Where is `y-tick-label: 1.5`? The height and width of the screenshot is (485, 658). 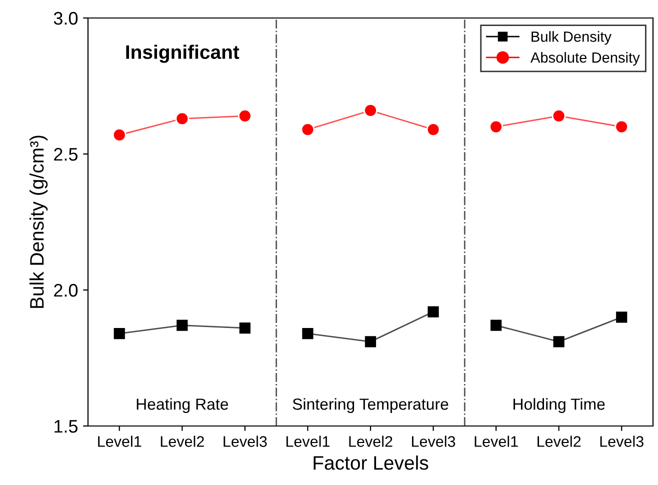
y-tick-label: 1.5 is located at coordinates (66, 426).